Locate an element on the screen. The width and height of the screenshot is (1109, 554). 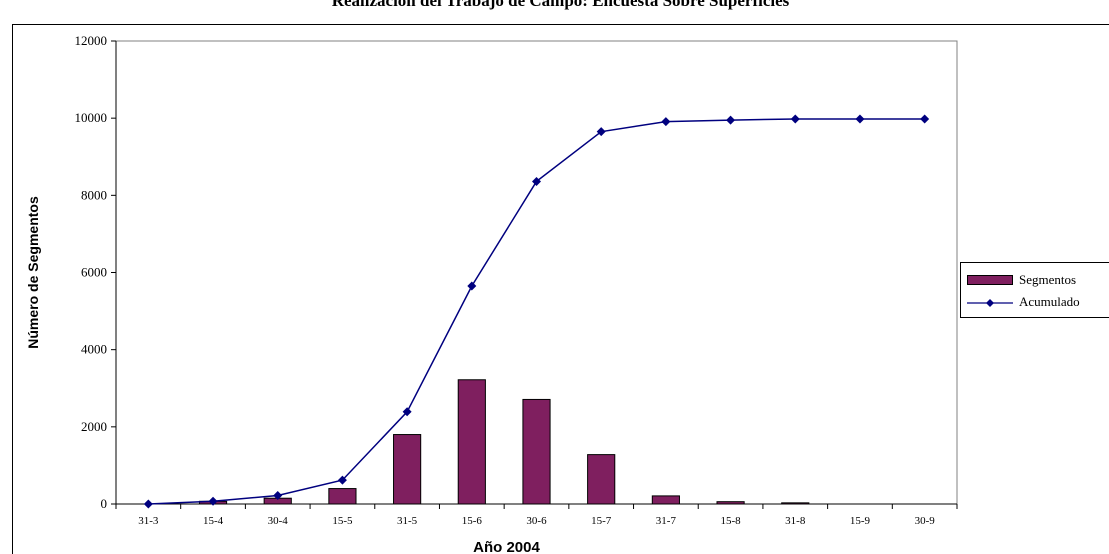
x-tick-label: 15-7 is located at coordinates (601, 521).